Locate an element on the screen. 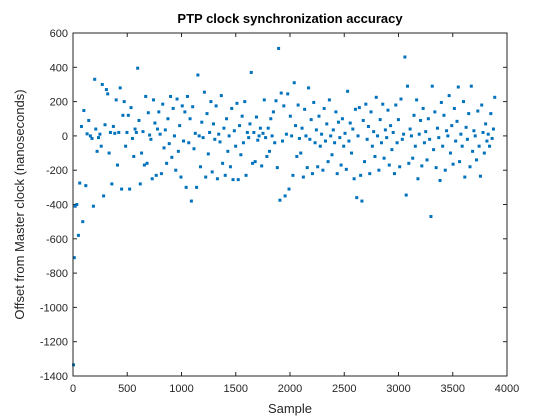 The image size is (560, 420). x-tick-label: 2000 is located at coordinates (290, 389).